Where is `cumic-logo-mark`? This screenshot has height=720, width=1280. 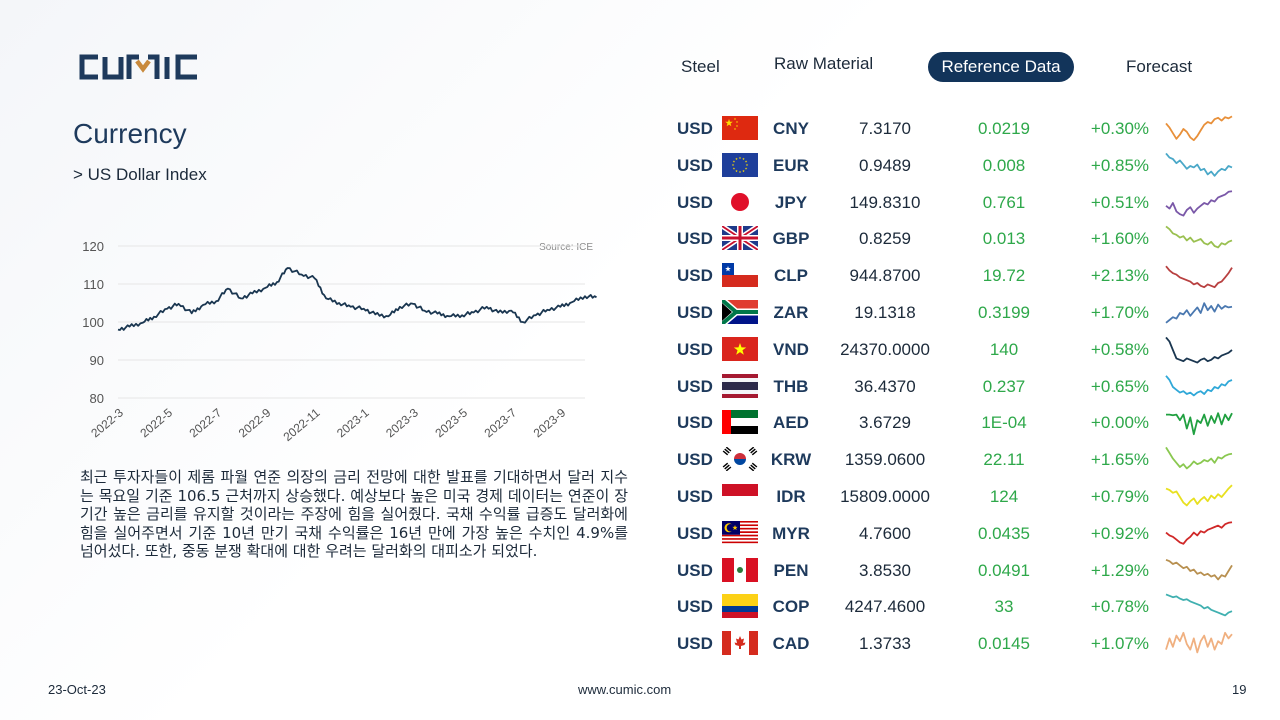
cumic-logo-mark is located at coordinates (138, 67).